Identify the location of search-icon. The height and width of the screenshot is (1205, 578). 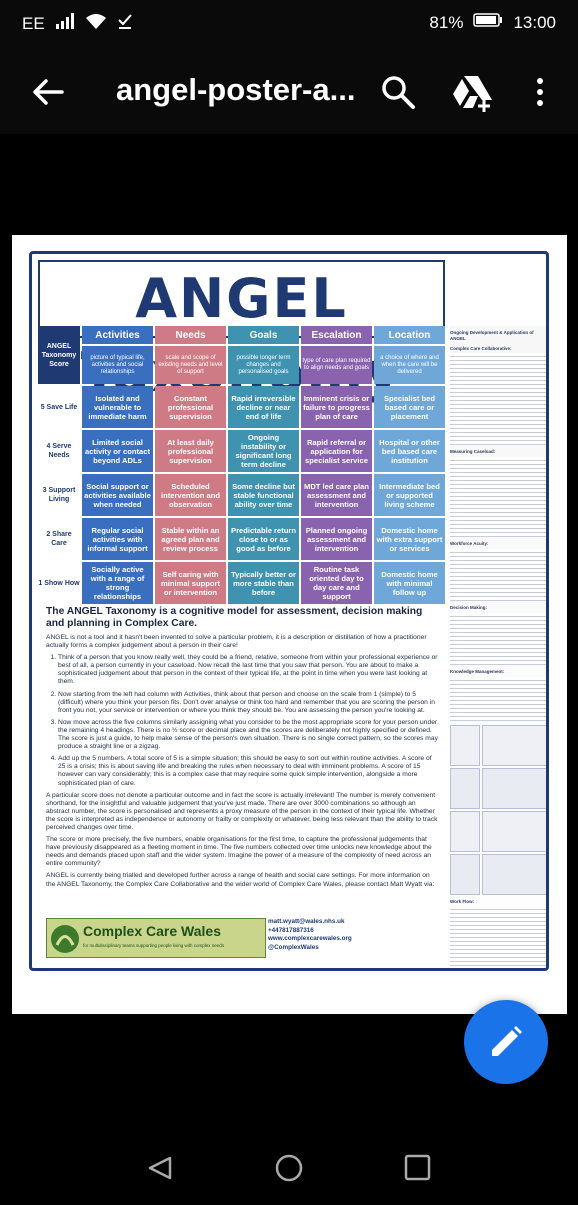
(398, 92).